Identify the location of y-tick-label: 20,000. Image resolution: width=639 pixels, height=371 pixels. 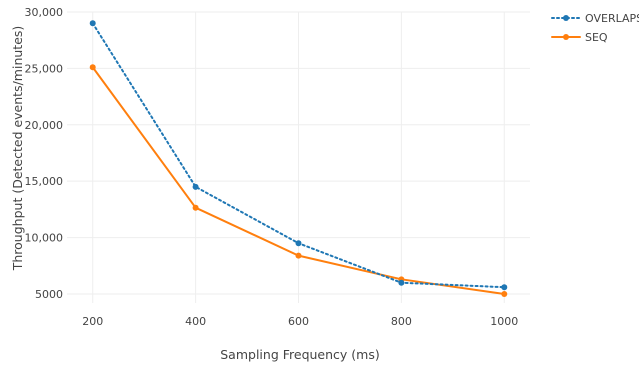
(44, 125).